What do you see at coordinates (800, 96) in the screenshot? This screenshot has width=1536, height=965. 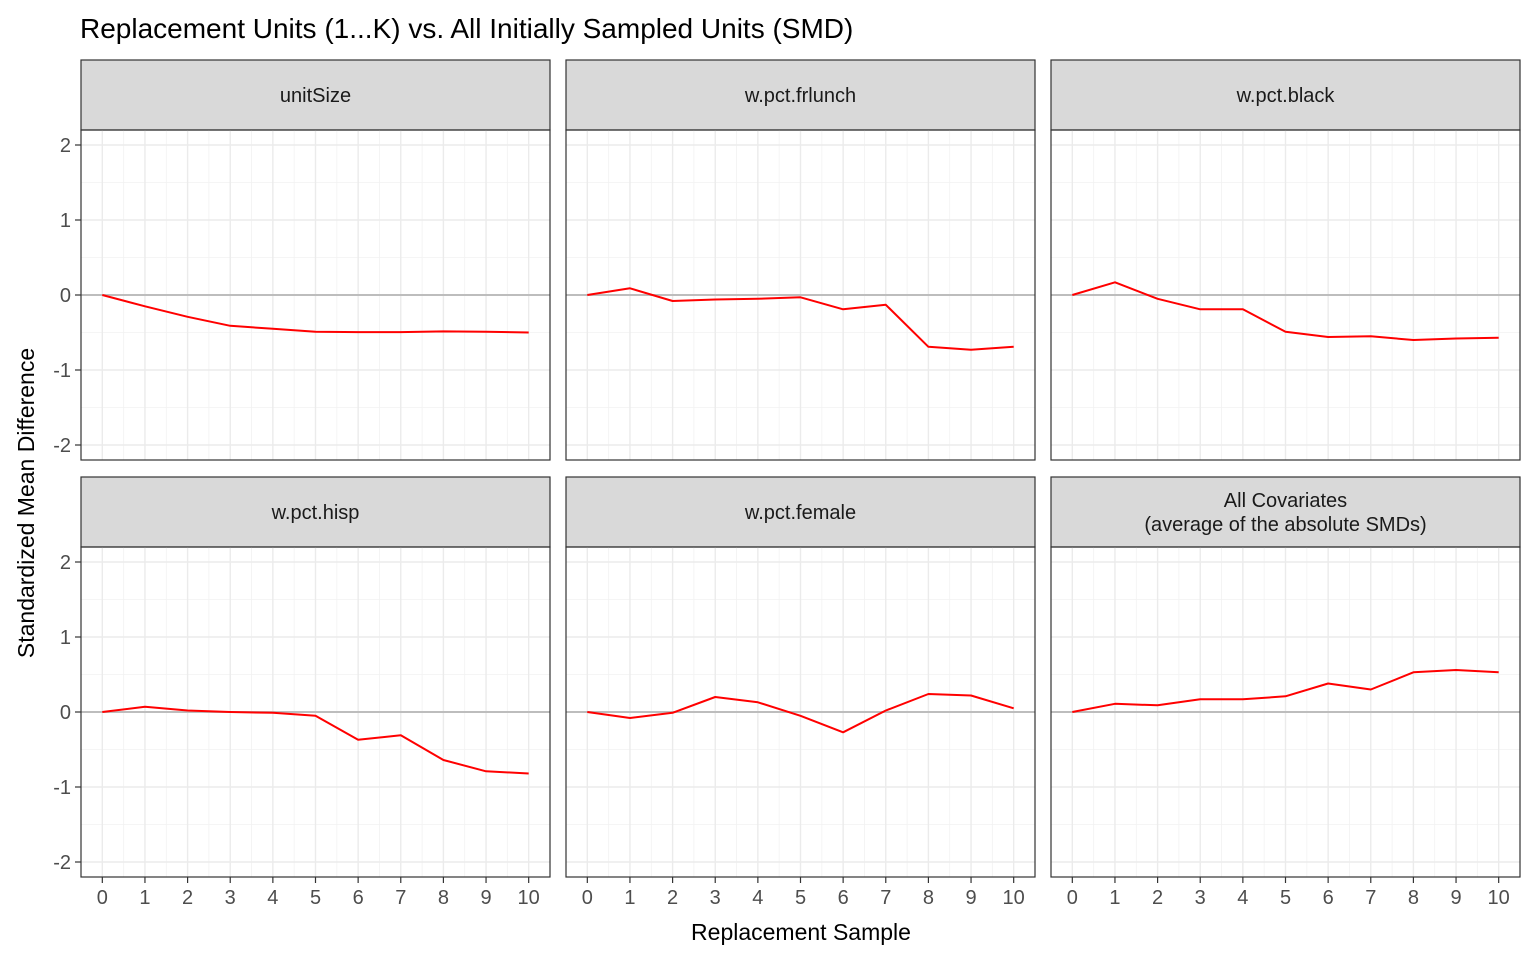 I see `facet-strip-label: w.pct.frlunch` at bounding box center [800, 96].